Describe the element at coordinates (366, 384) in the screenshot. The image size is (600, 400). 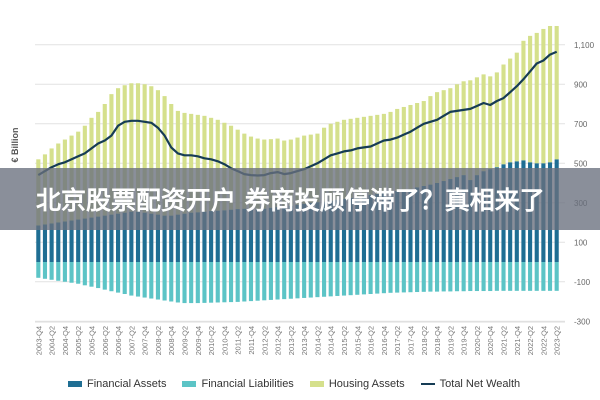
I see `legend-label: Housing Assets` at that location.